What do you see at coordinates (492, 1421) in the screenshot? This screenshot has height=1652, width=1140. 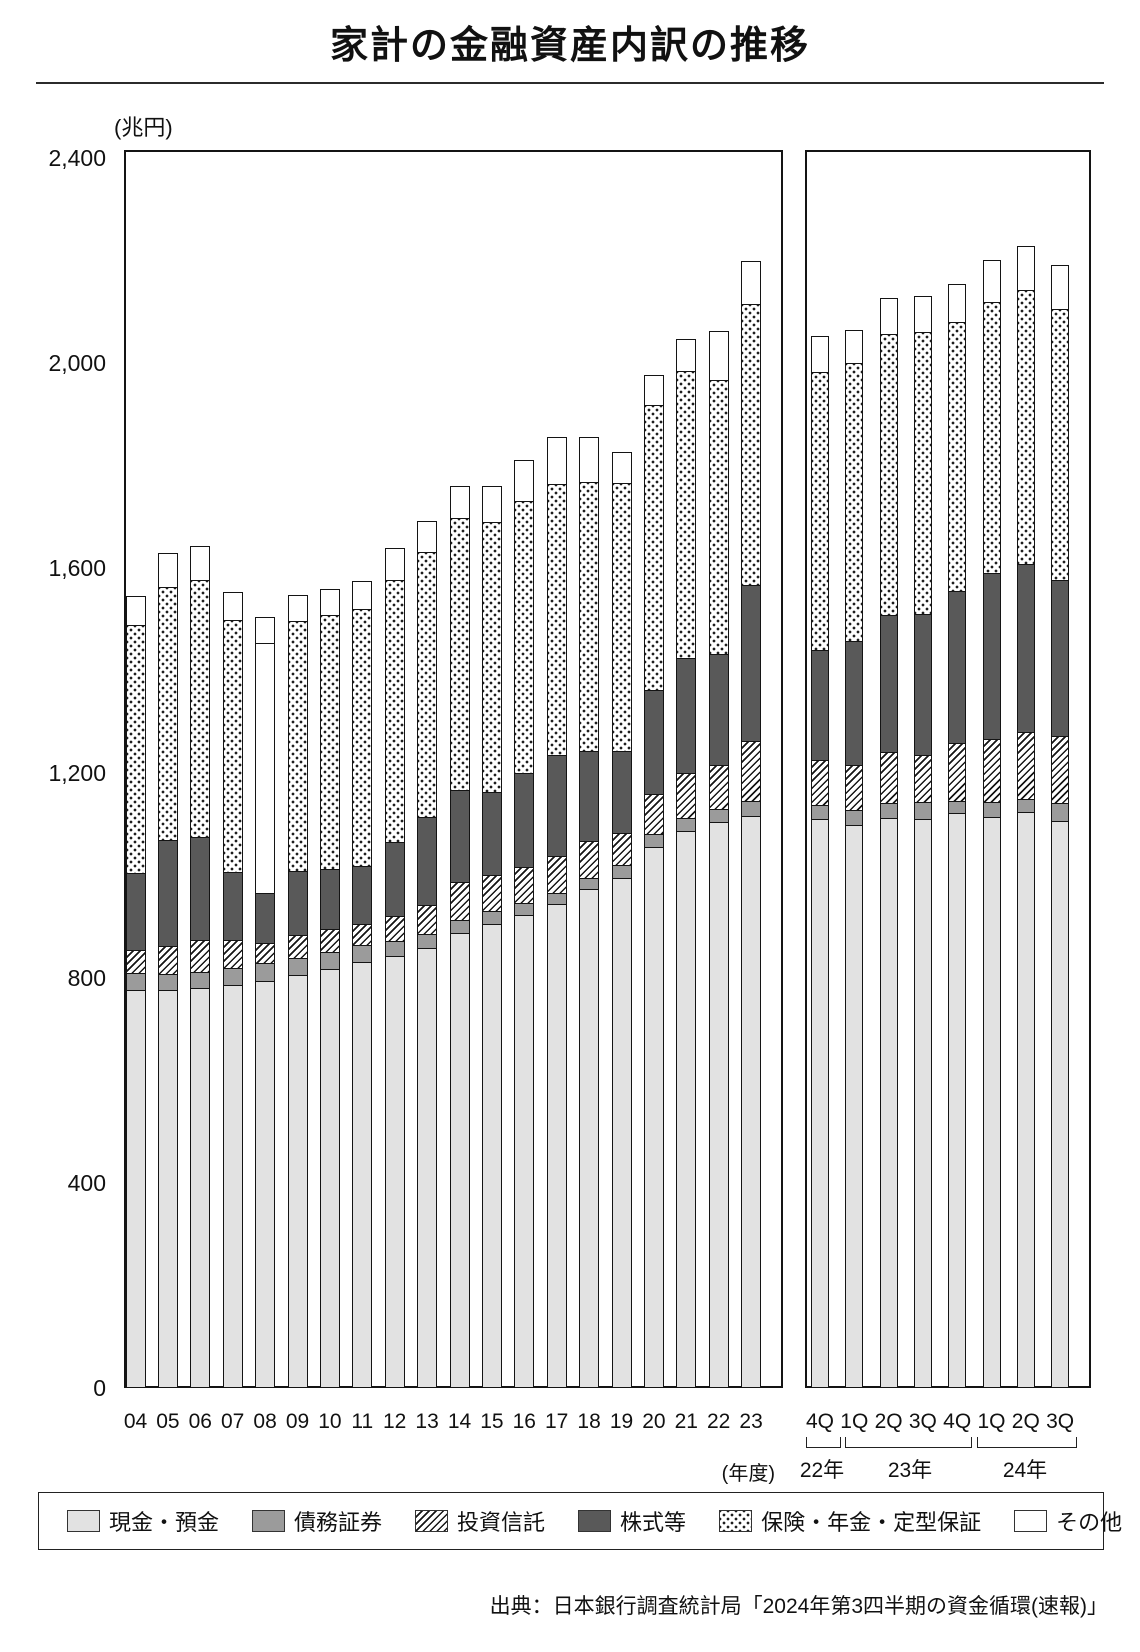 I see `x-label-fy-11: 15` at bounding box center [492, 1421].